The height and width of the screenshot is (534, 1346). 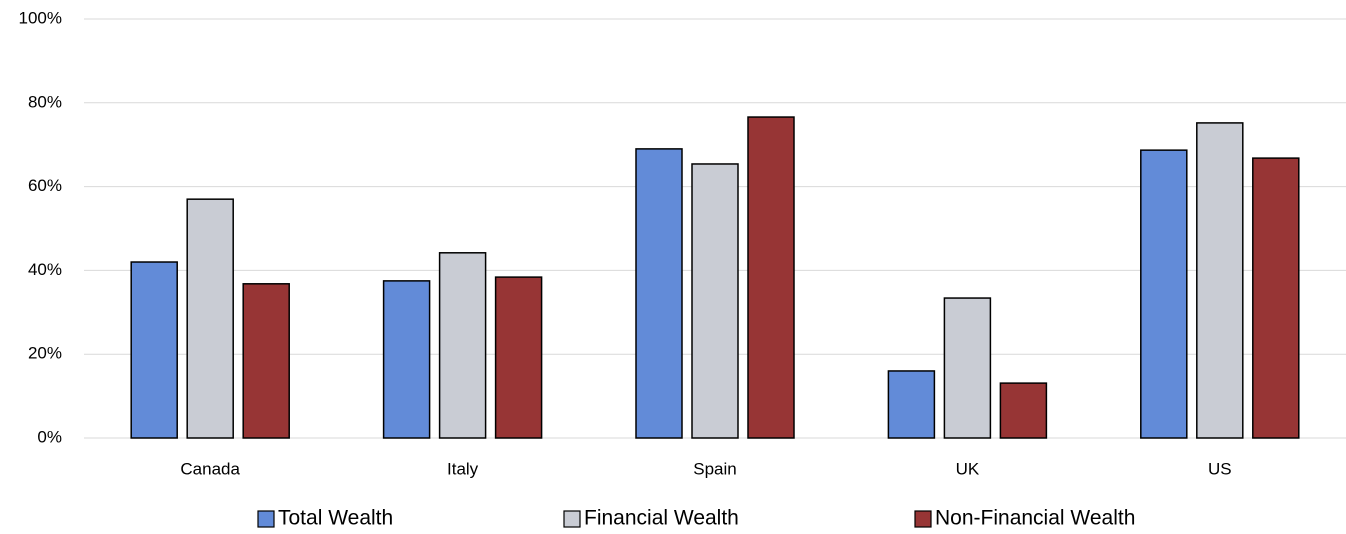 What do you see at coordinates (45, 269) in the screenshot?
I see `y-tick-label: 40%` at bounding box center [45, 269].